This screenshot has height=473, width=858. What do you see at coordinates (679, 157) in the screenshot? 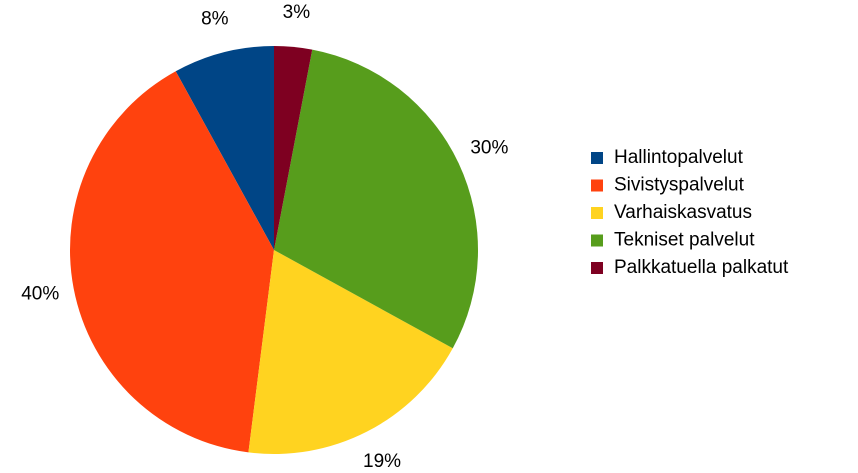
I see `legend-label: Hallintopalvelut` at bounding box center [679, 157].